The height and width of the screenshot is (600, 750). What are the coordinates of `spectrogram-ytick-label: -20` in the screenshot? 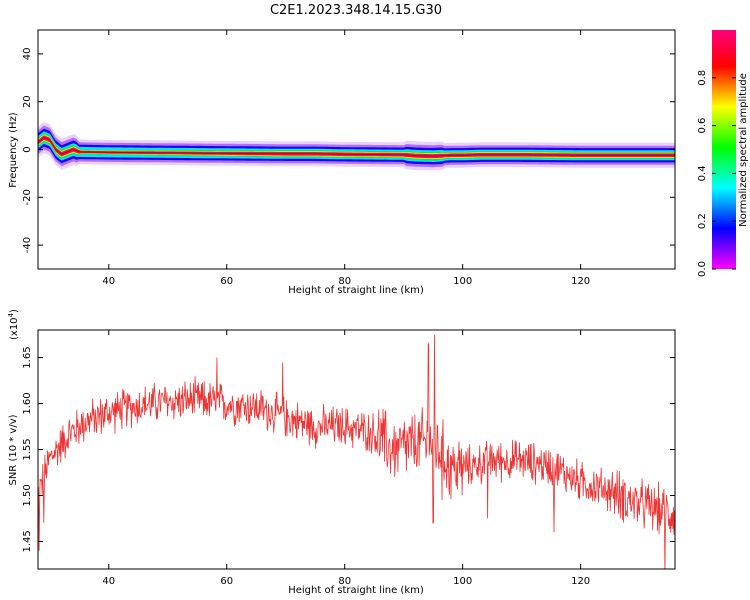 It's located at (27, 197).